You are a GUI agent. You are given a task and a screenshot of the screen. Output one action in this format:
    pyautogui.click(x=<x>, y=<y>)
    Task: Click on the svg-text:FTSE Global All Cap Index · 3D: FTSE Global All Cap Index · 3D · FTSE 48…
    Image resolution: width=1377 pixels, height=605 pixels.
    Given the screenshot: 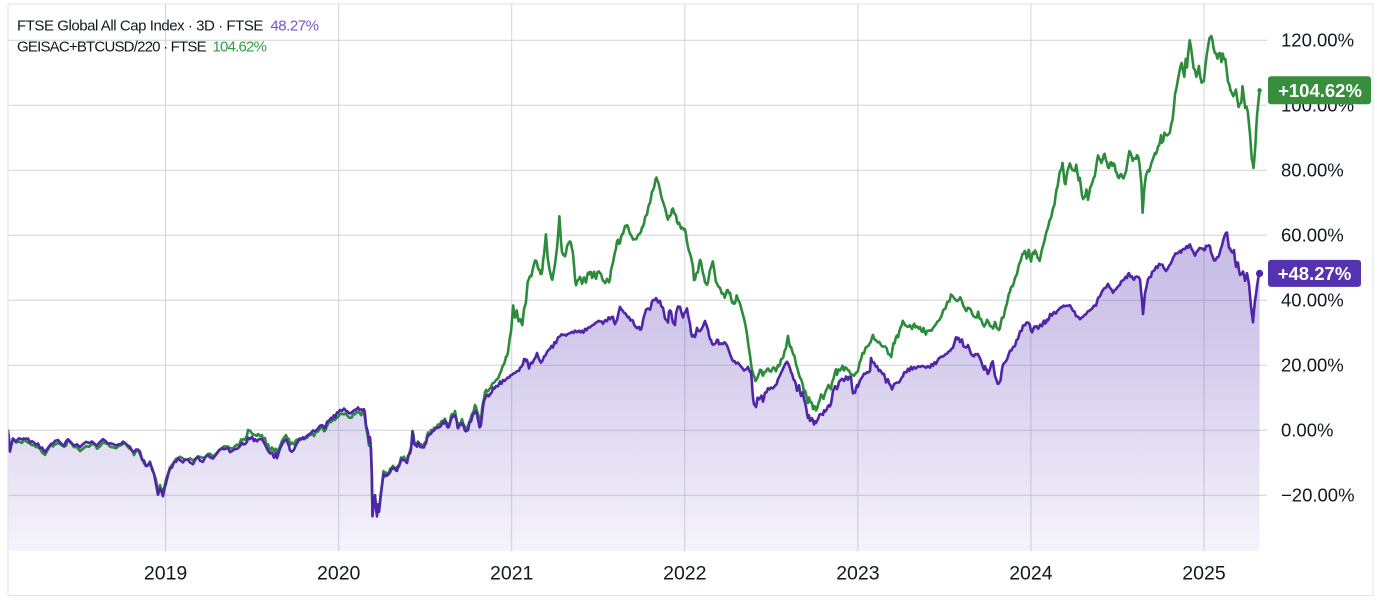 What is the action you would take?
    pyautogui.click(x=168, y=26)
    